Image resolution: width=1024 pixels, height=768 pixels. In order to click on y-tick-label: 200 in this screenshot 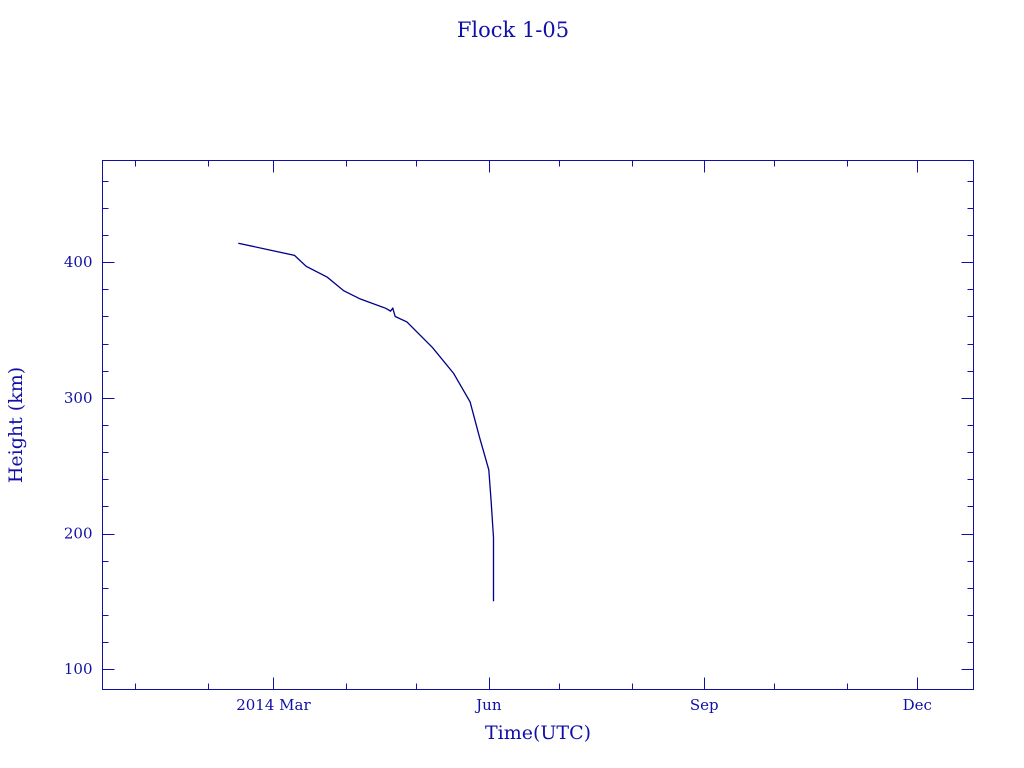, I will do `click(78, 534)`.